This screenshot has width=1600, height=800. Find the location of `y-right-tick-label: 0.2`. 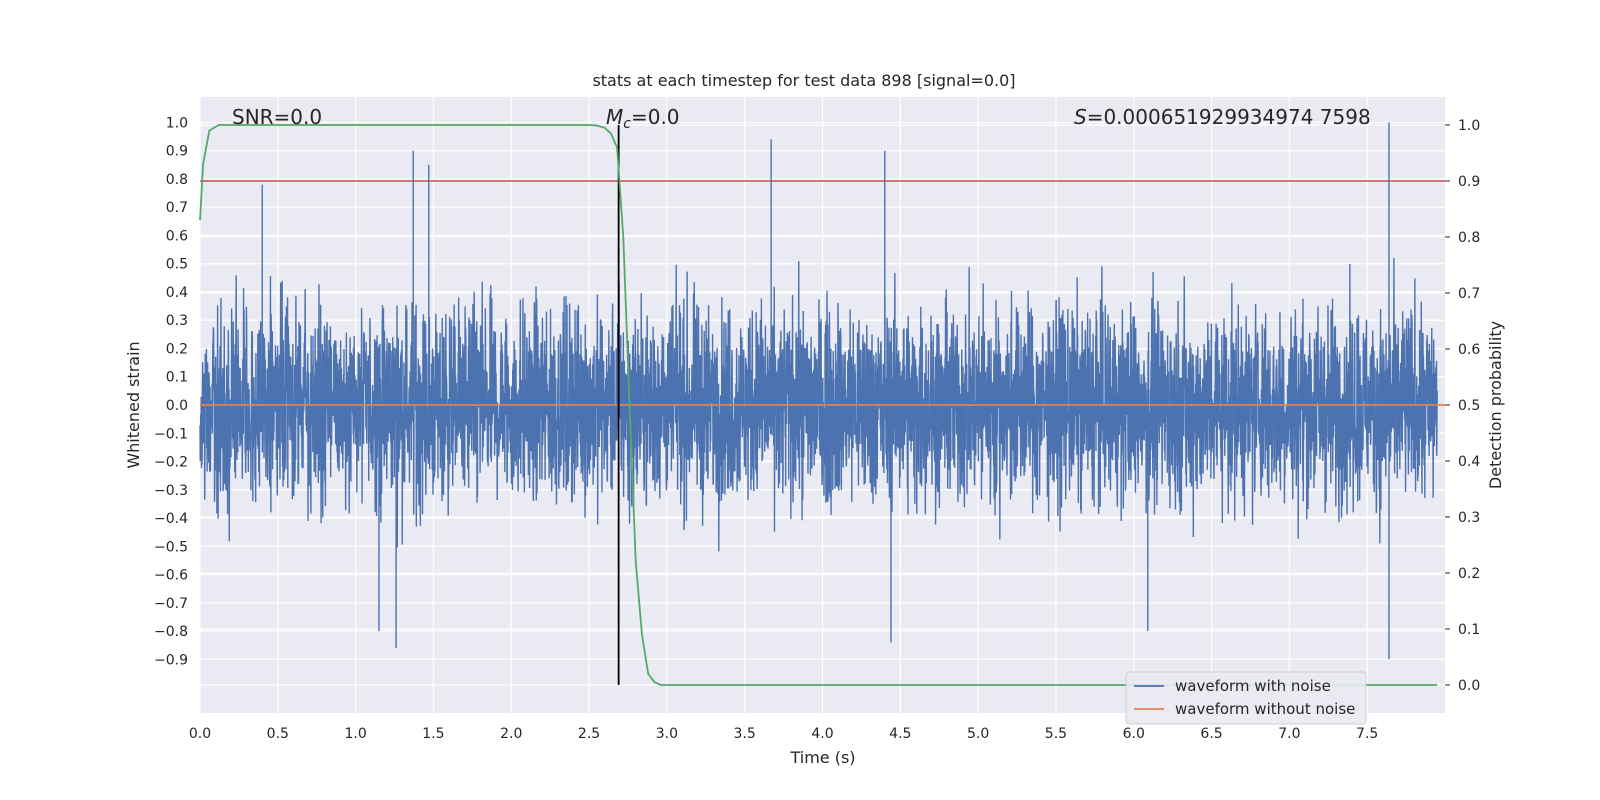

y-right-tick-label: 0.2 is located at coordinates (1469, 574).